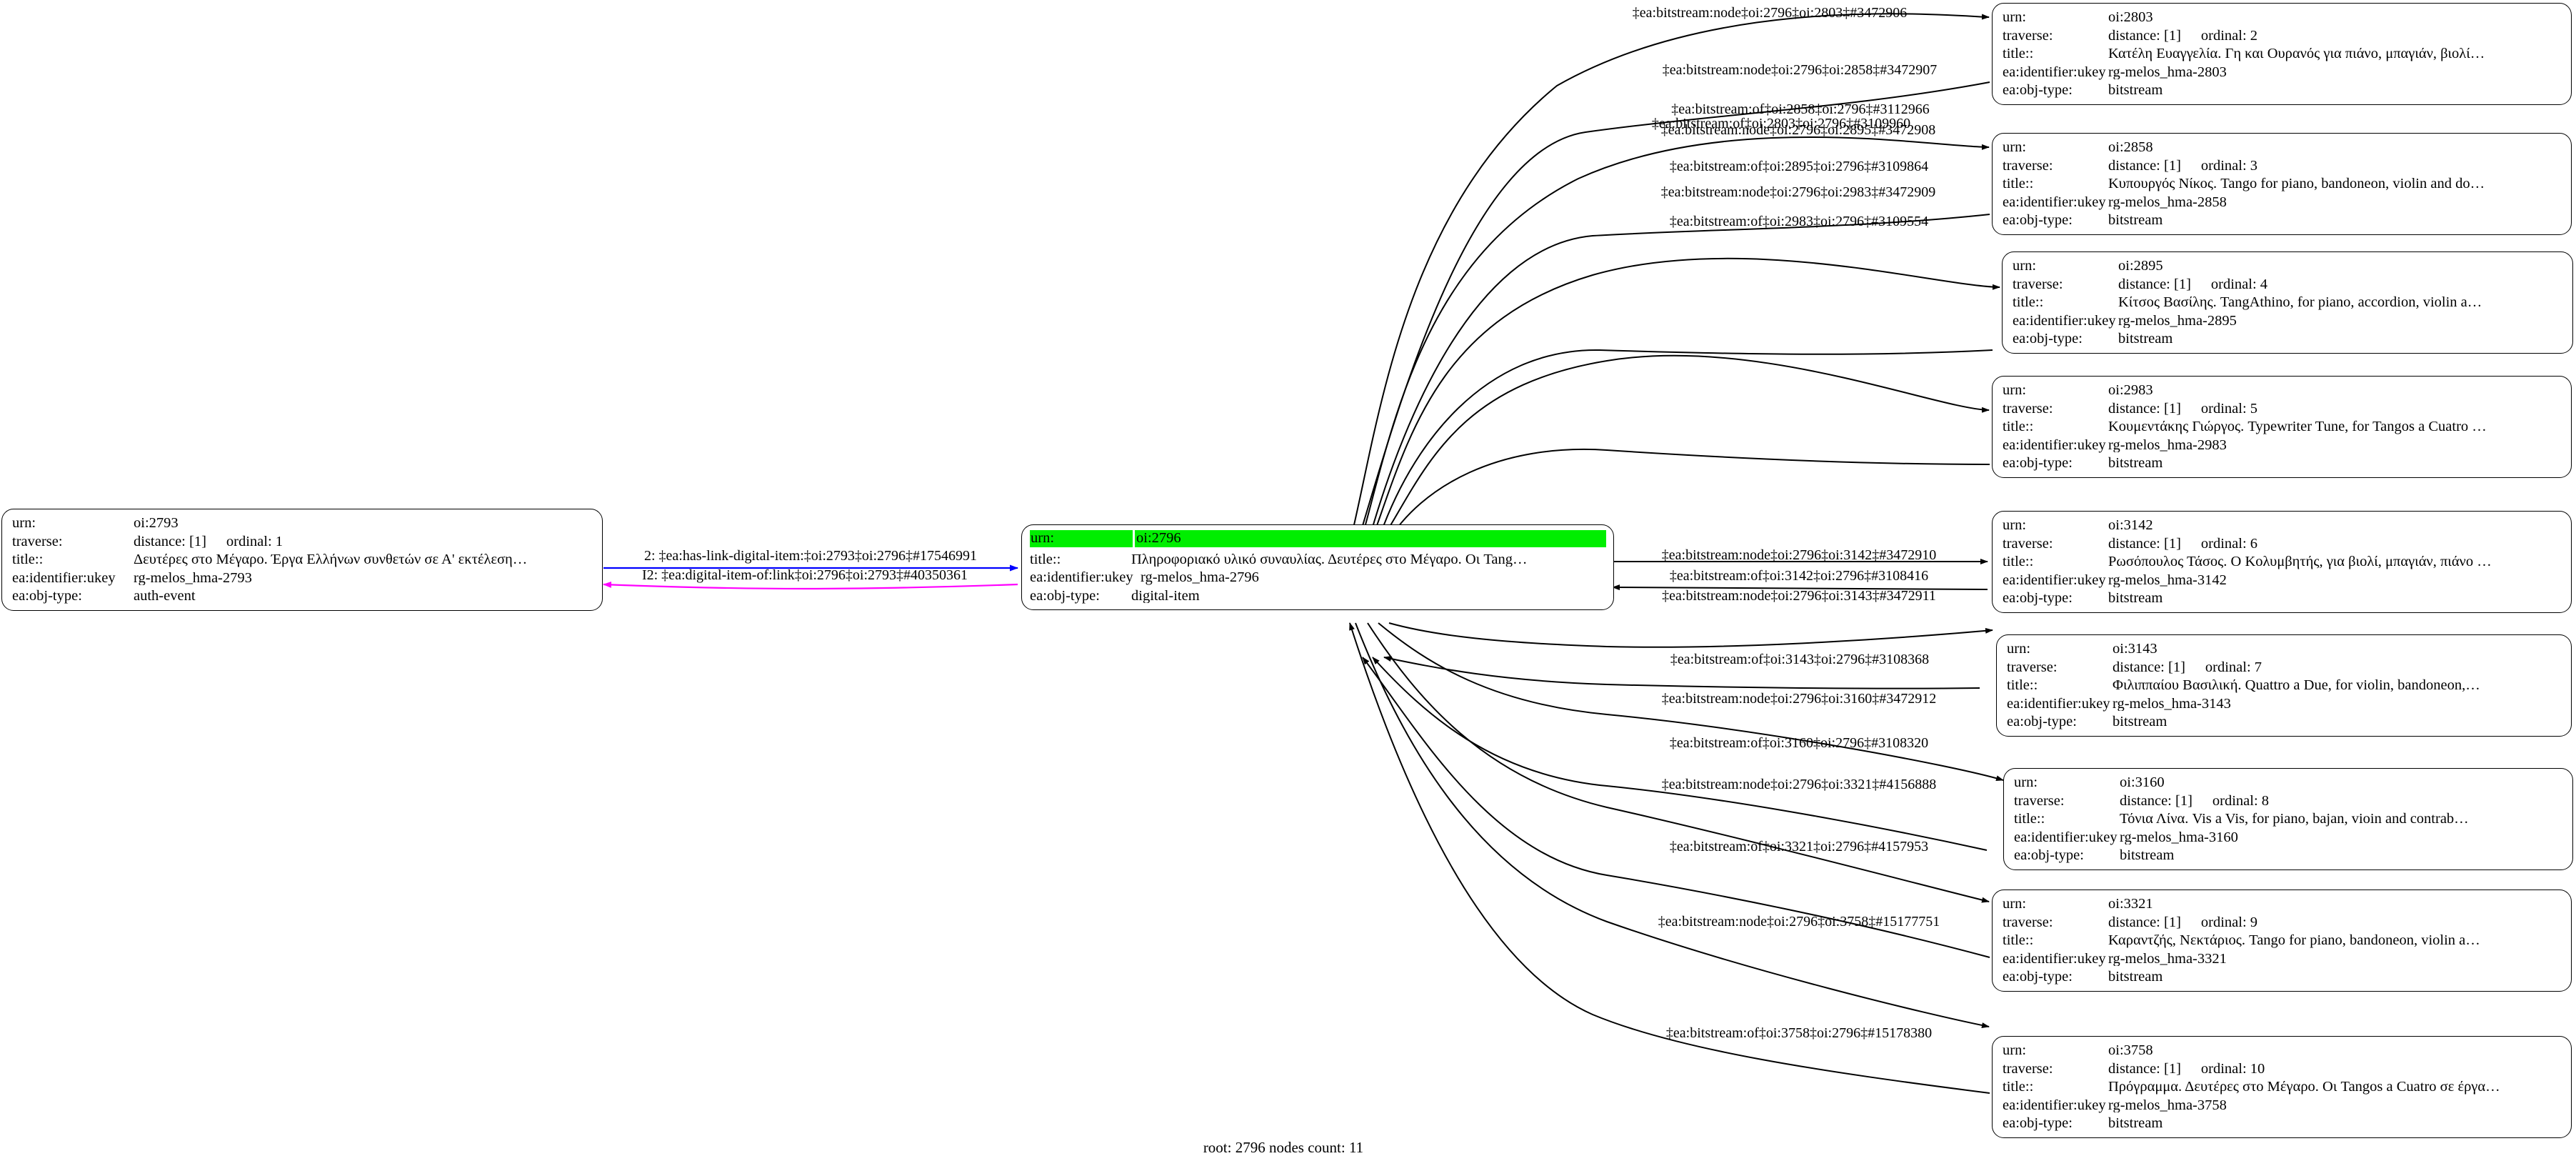  What do you see at coordinates (1134, 539) in the screenshot?
I see `header-cell-divider` at bounding box center [1134, 539].